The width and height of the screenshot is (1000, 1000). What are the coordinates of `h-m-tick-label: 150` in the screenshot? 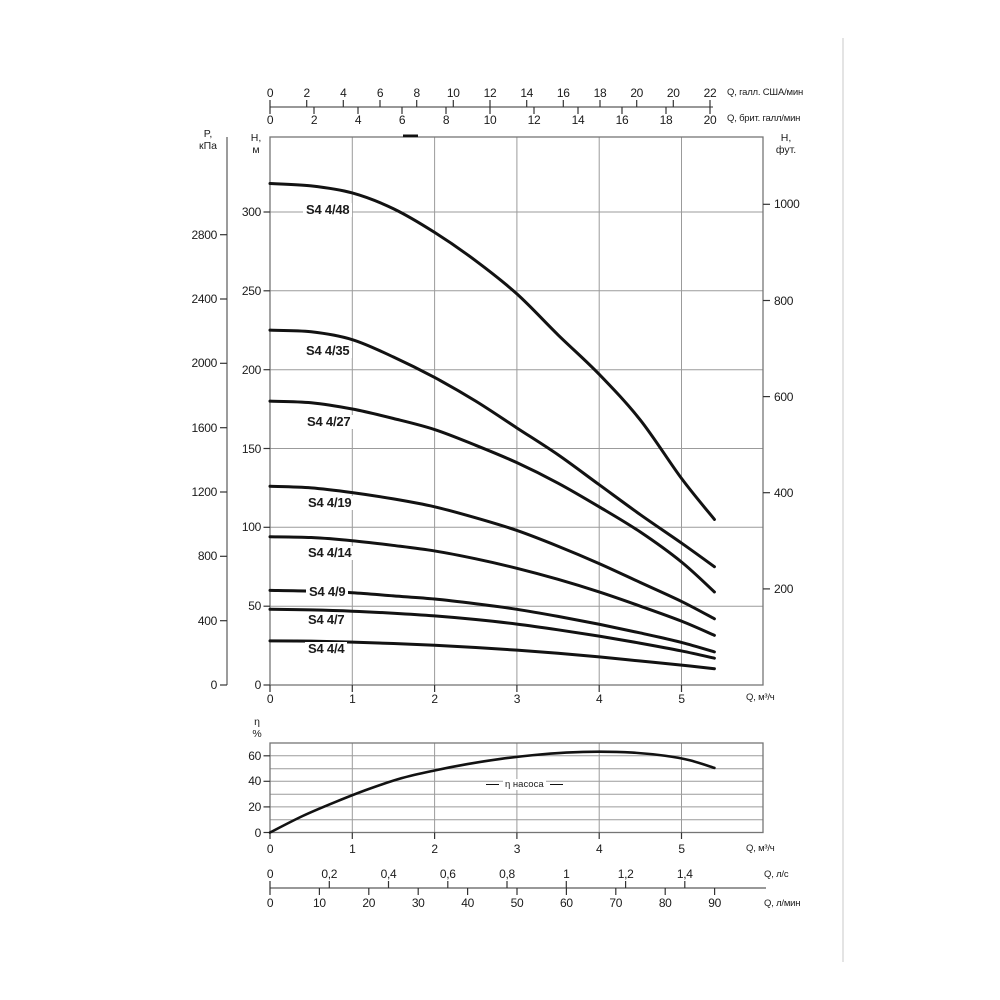 It's located at (251, 448).